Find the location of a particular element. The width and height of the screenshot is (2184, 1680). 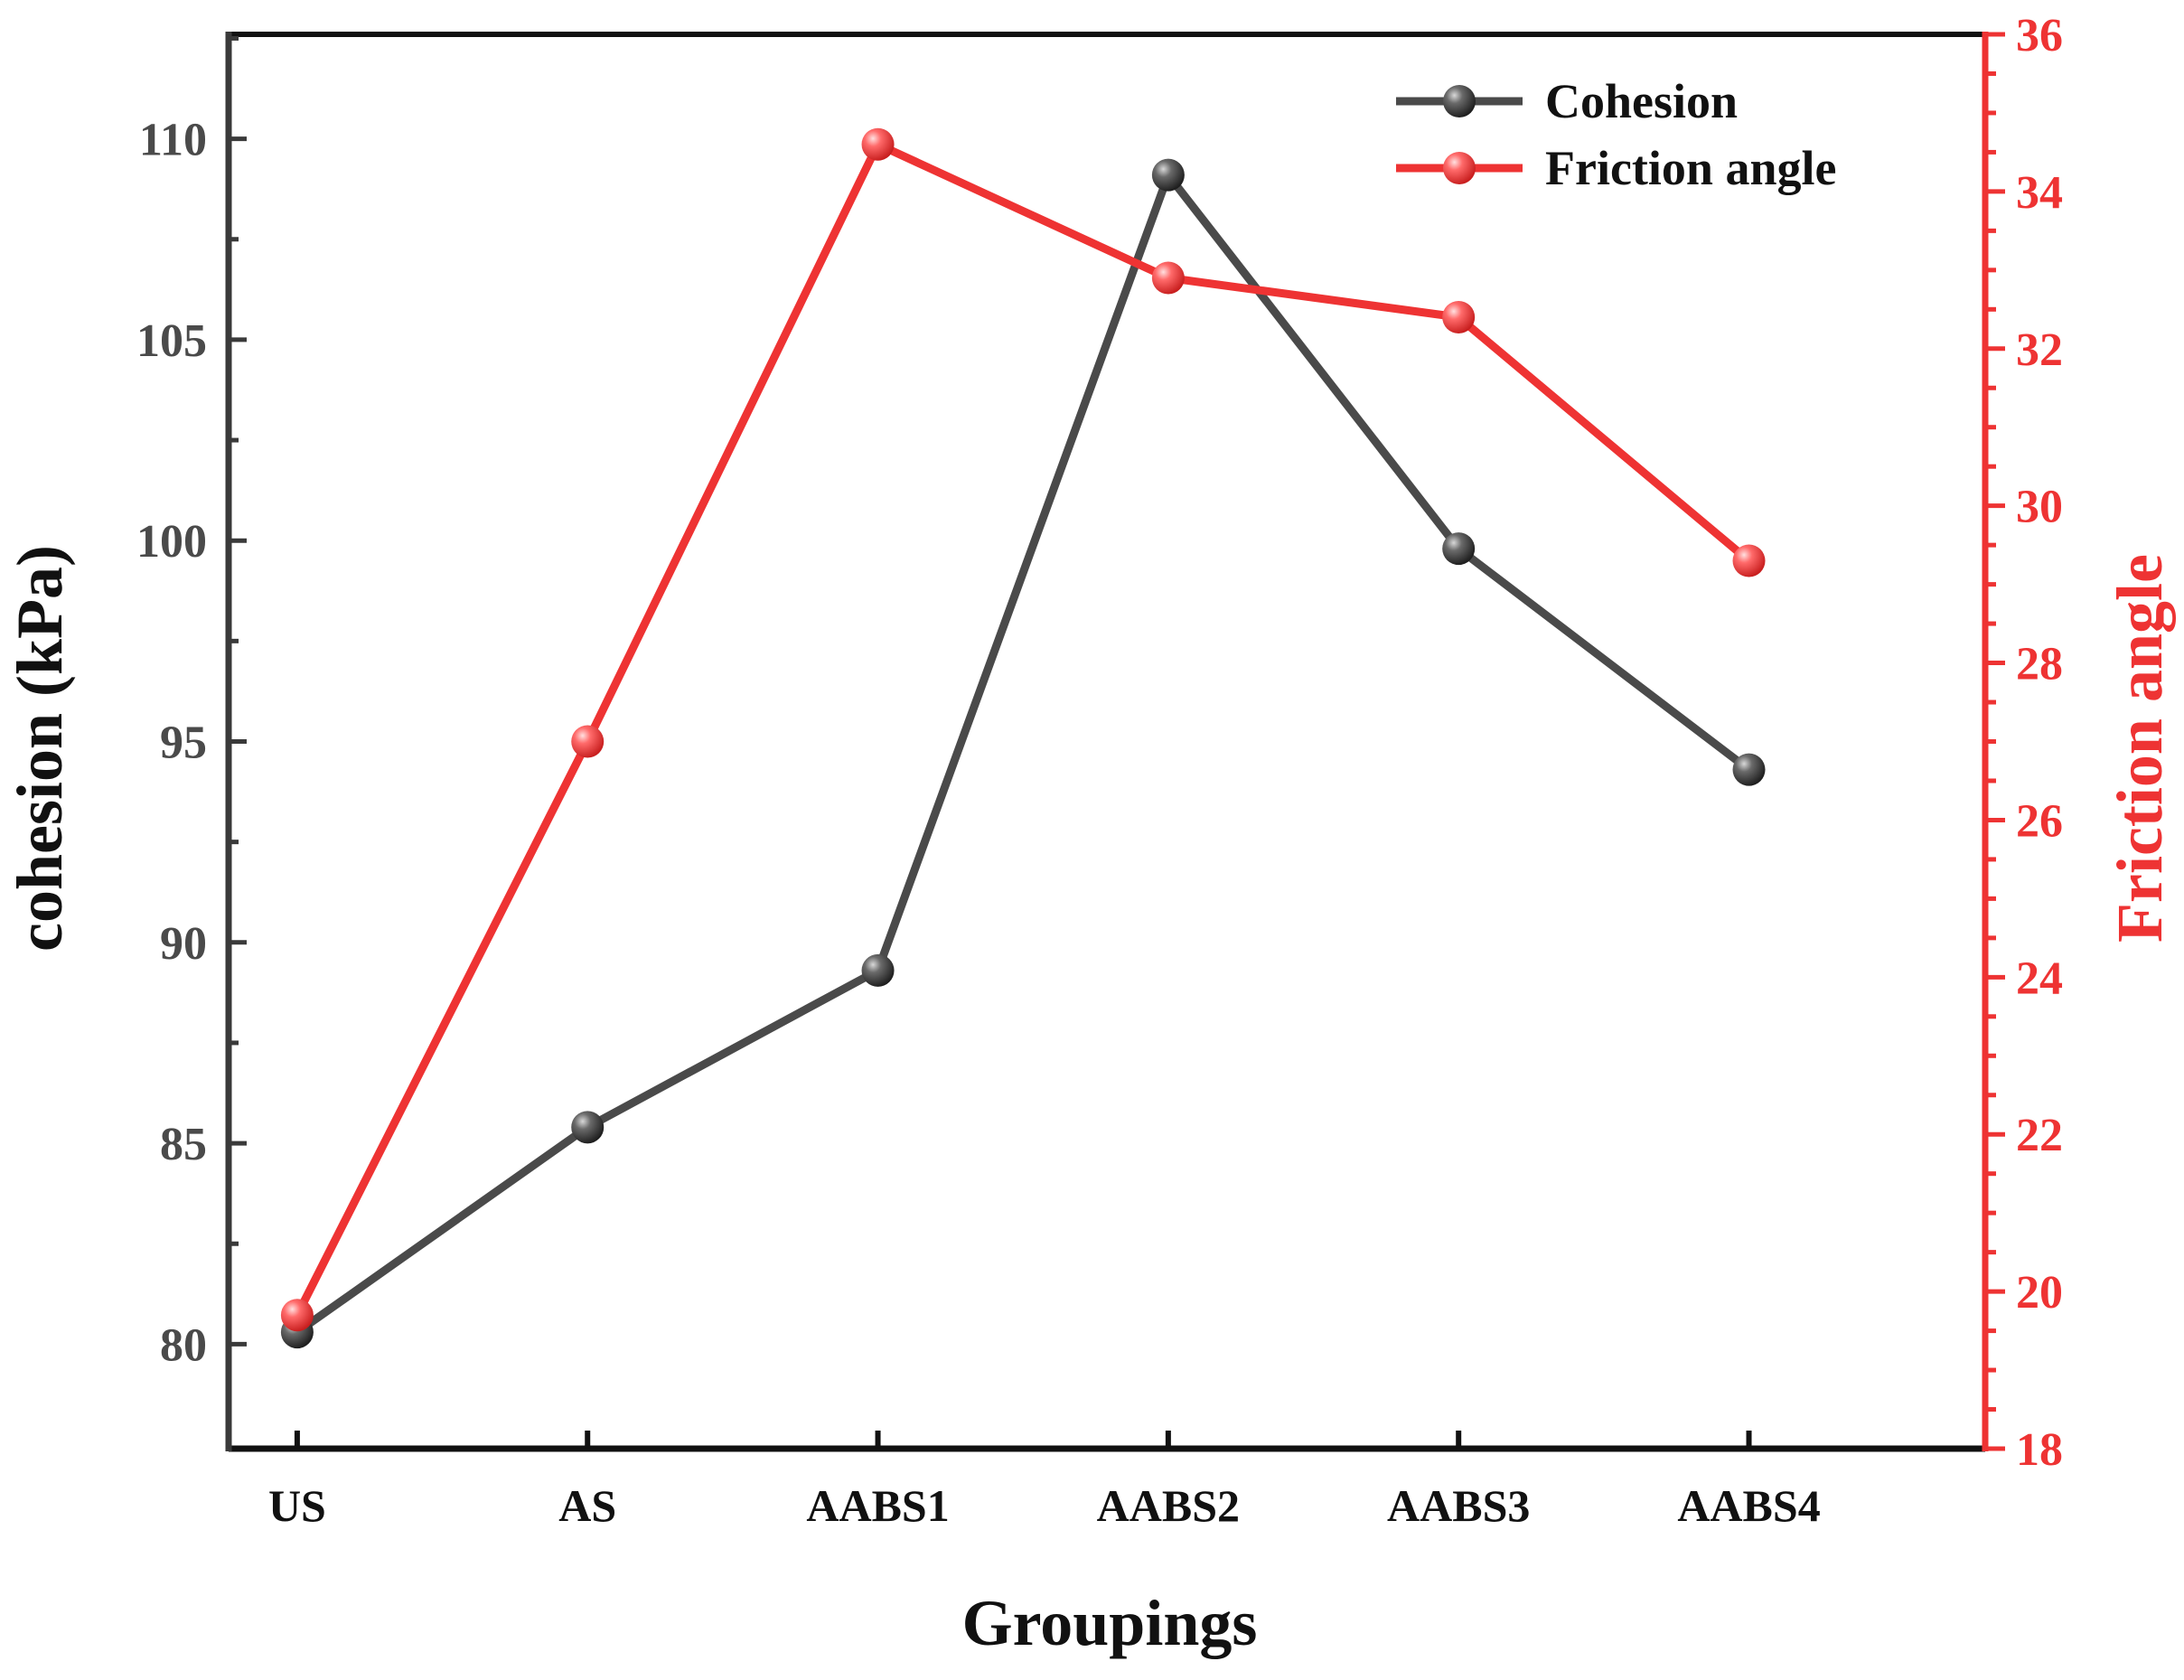

y-tick-label: 100 is located at coordinates (171, 542).